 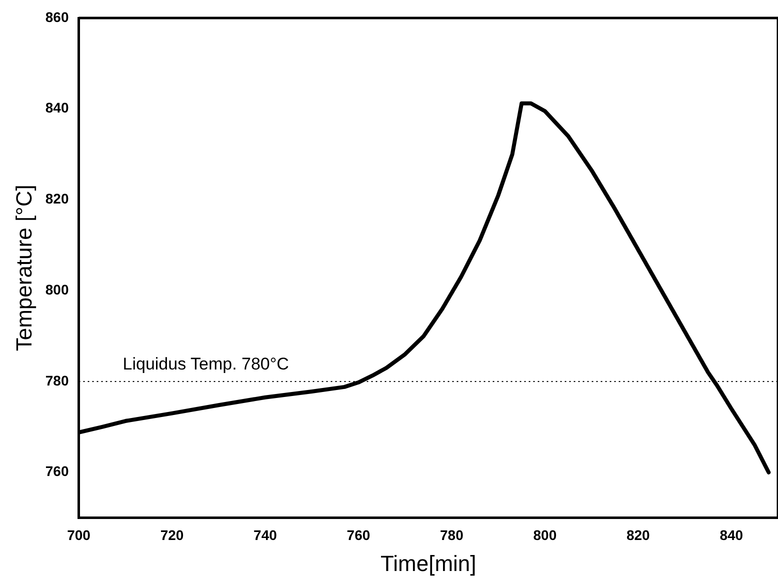 What do you see at coordinates (428, 563) in the screenshot?
I see `x-axis-title: Time[min]` at bounding box center [428, 563].